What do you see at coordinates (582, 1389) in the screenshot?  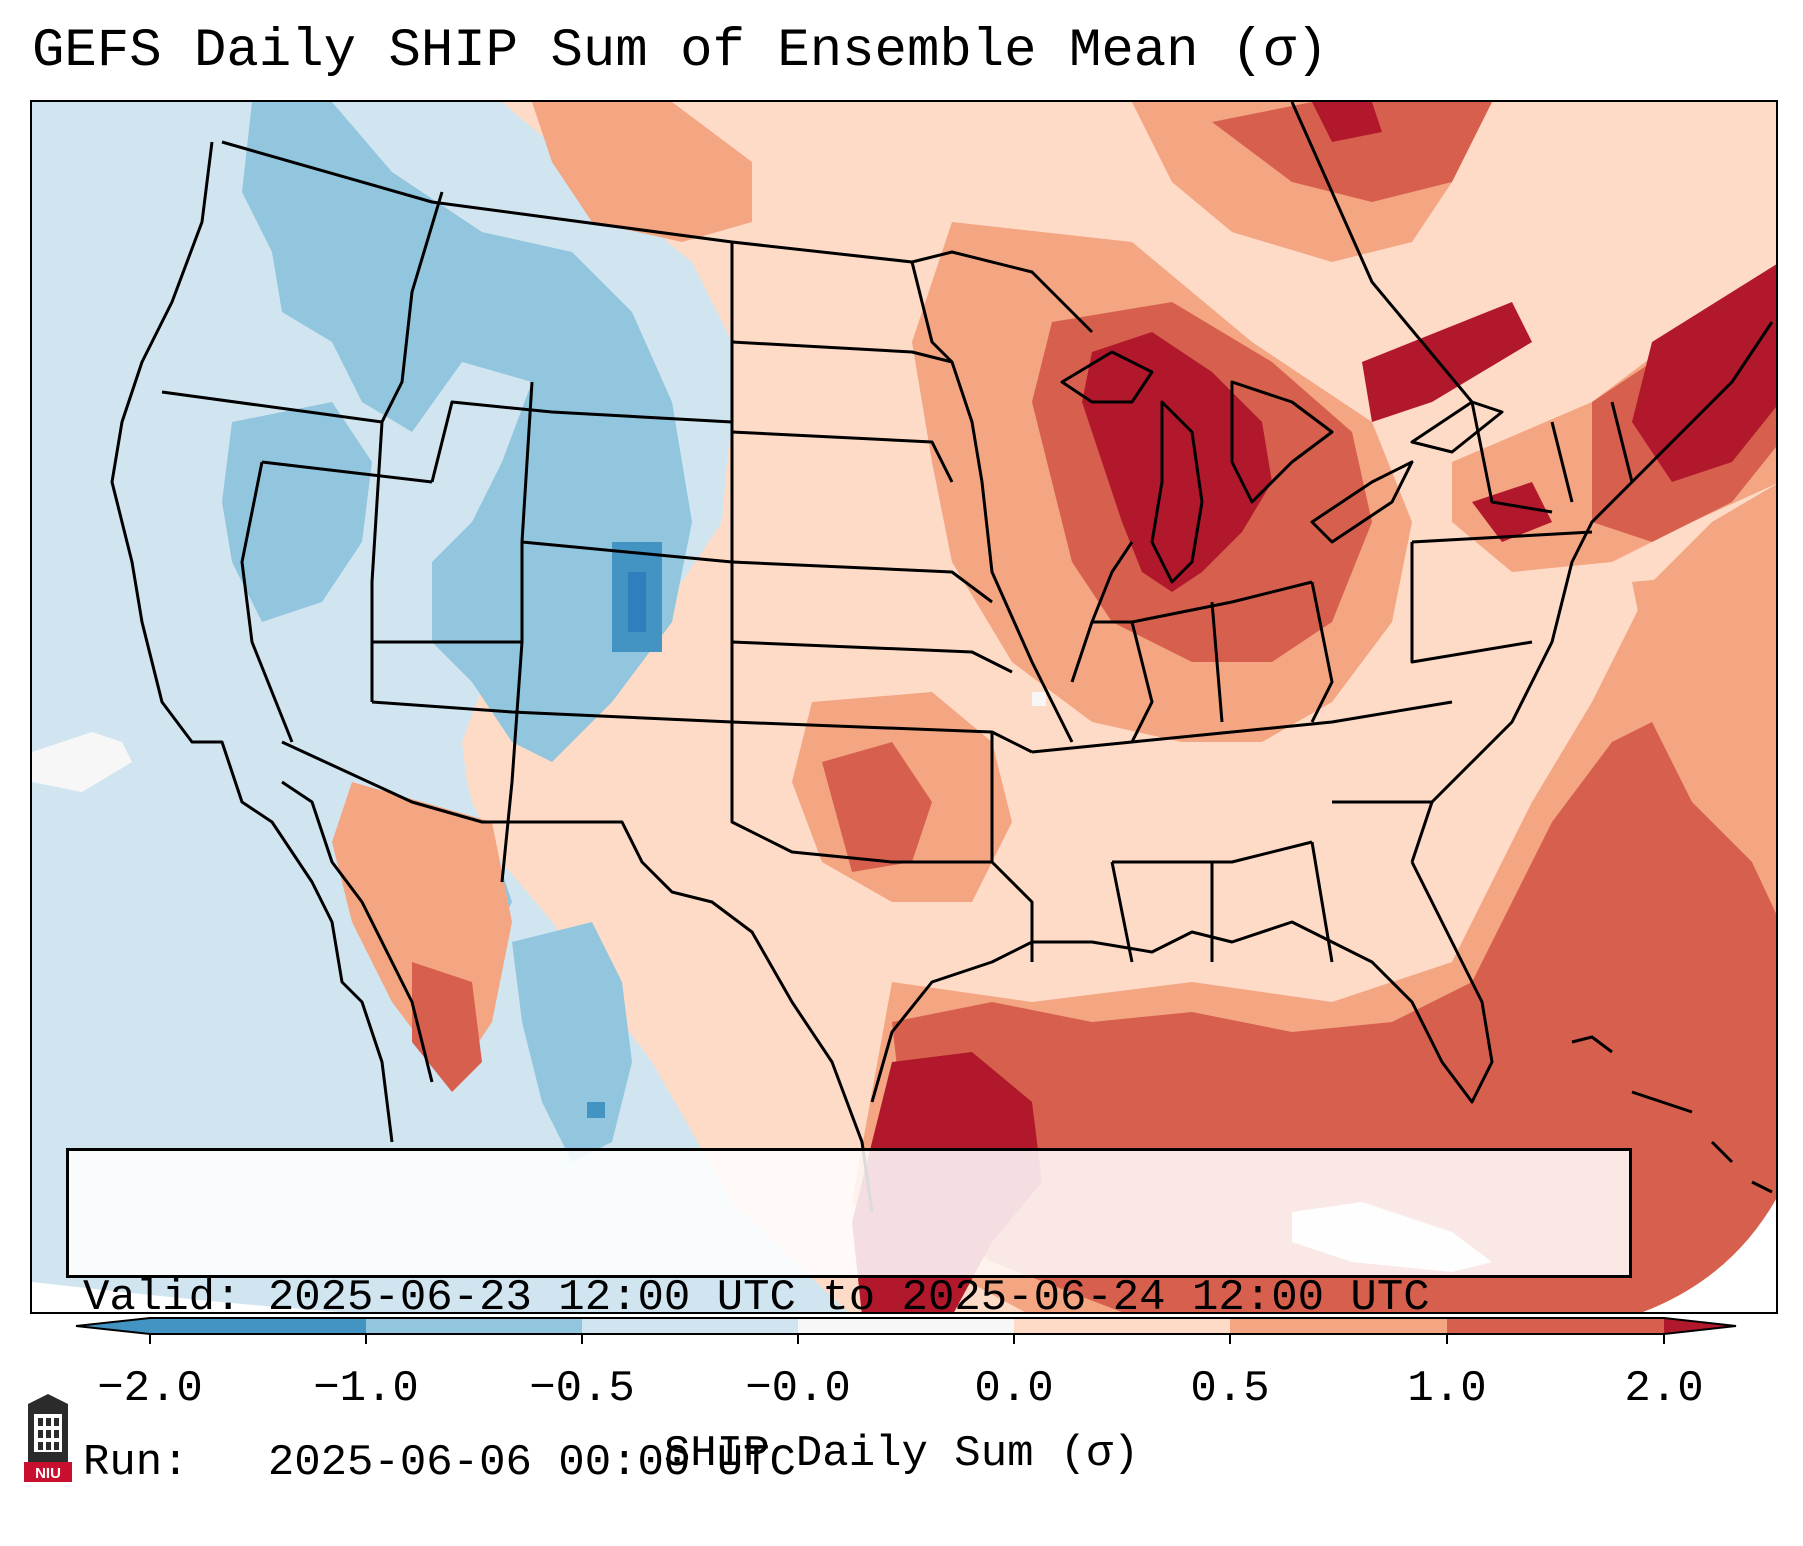 I see `colorbar-tick-label: −0.5` at bounding box center [582, 1389].